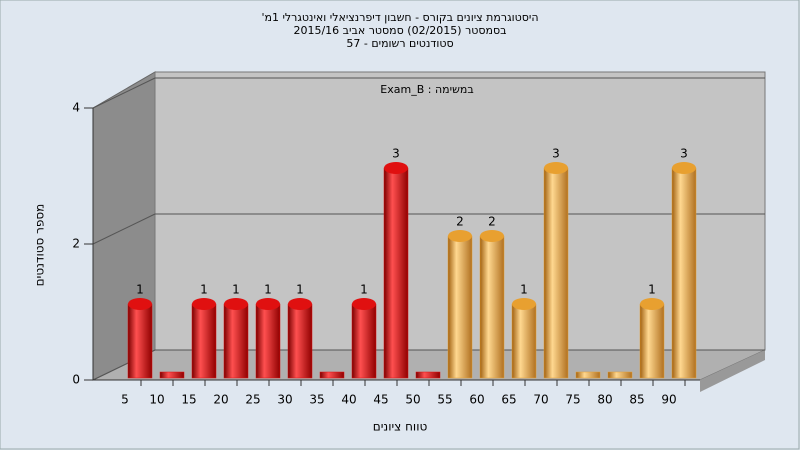 The height and width of the screenshot is (450, 800). I want to click on x-tick-label: 25, so click(252, 400).